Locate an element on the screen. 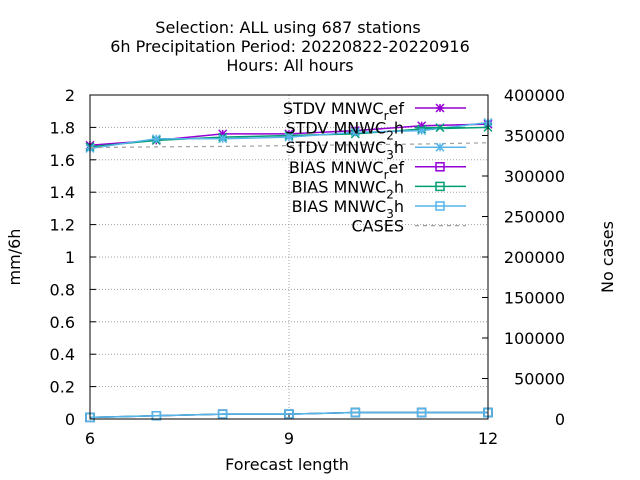 The height and width of the screenshot is (480, 640). y2-tick-label: 200000 is located at coordinates (534, 257).